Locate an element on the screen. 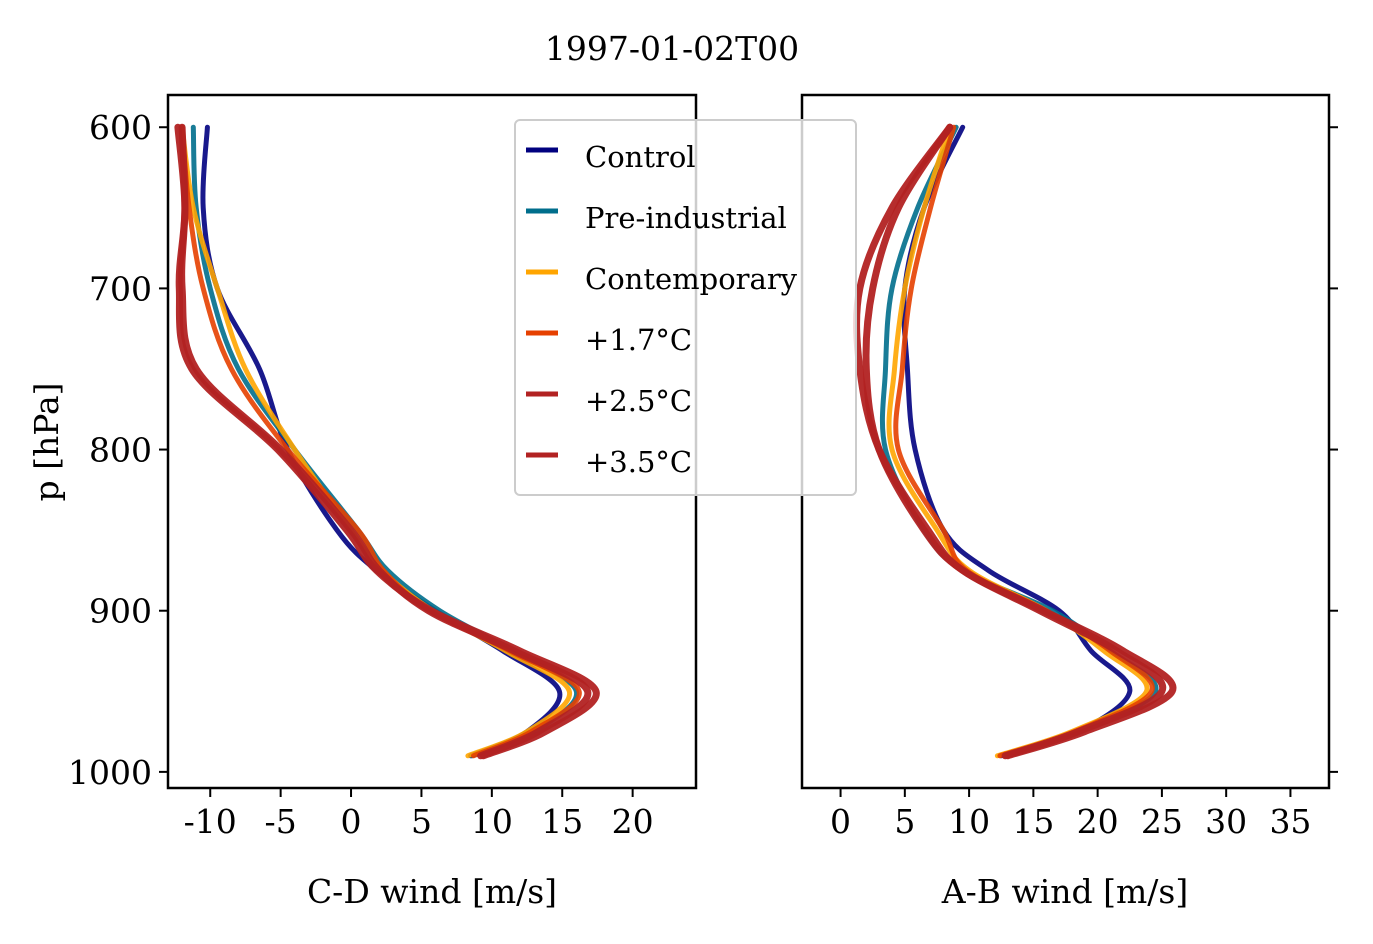 Image resolution: width=1373 pixels, height=944 pixels. legend-box is located at coordinates (685, 307).